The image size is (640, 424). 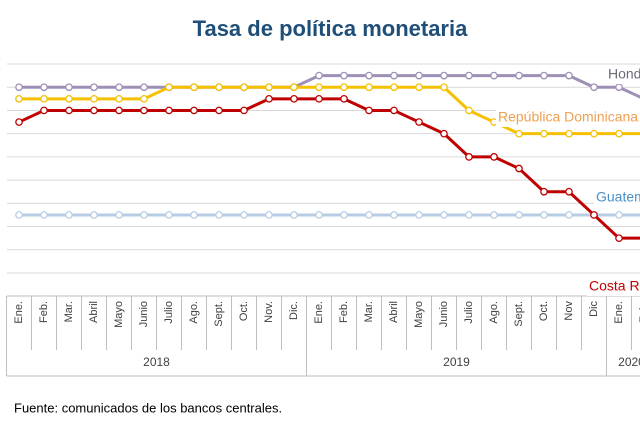 What do you see at coordinates (594, 309) in the screenshot?
I see `x-tick-label: Dic` at bounding box center [594, 309].